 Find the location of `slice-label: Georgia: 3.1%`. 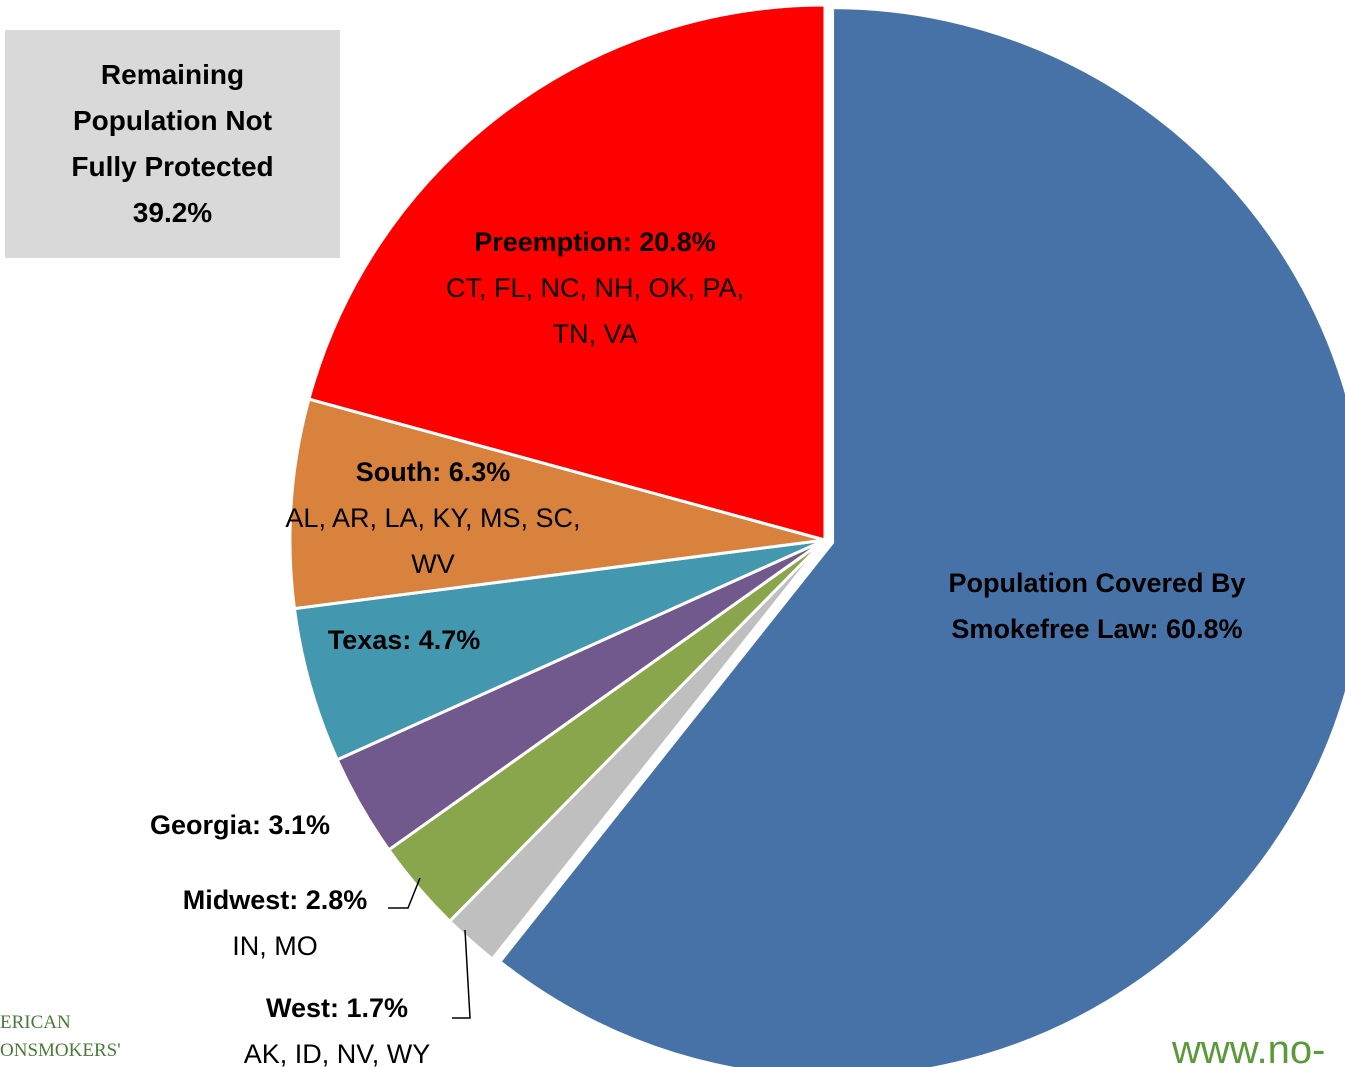

slice-label: Georgia: 3.1% is located at coordinates (240, 825).